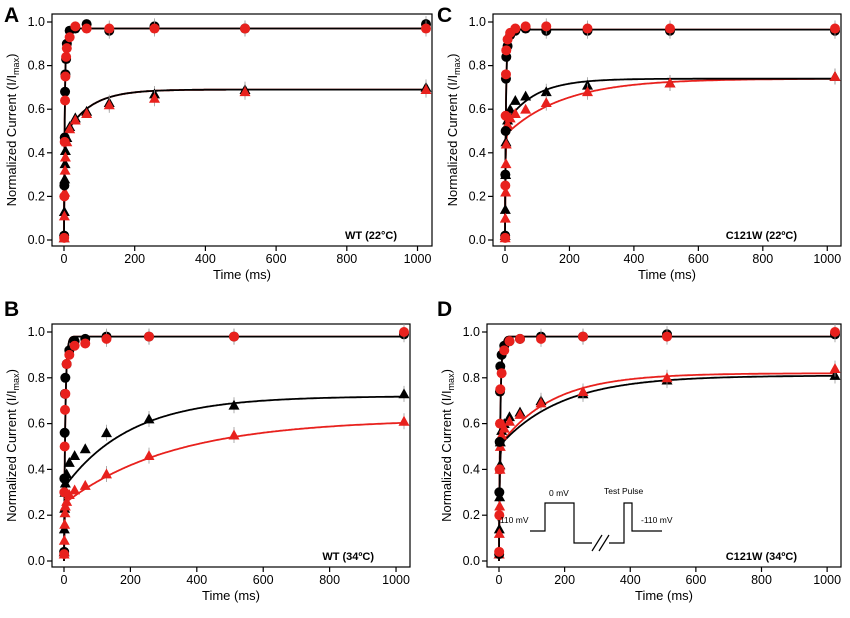  I want to click on y-axis-title-close: ), so click(11, 371).